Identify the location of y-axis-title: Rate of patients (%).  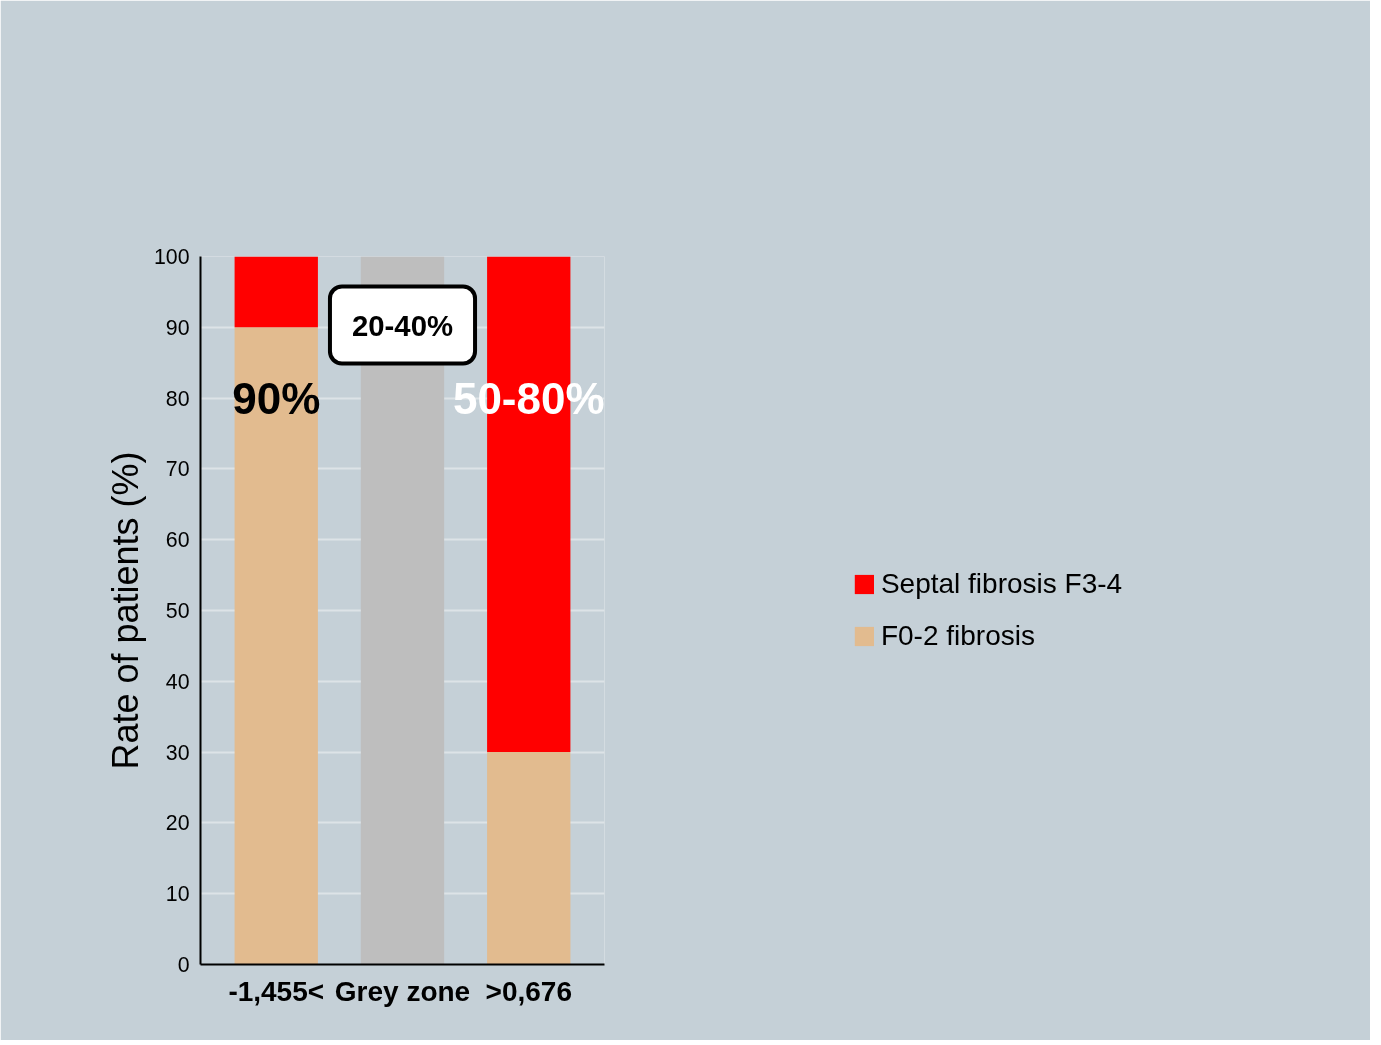
(125, 610).